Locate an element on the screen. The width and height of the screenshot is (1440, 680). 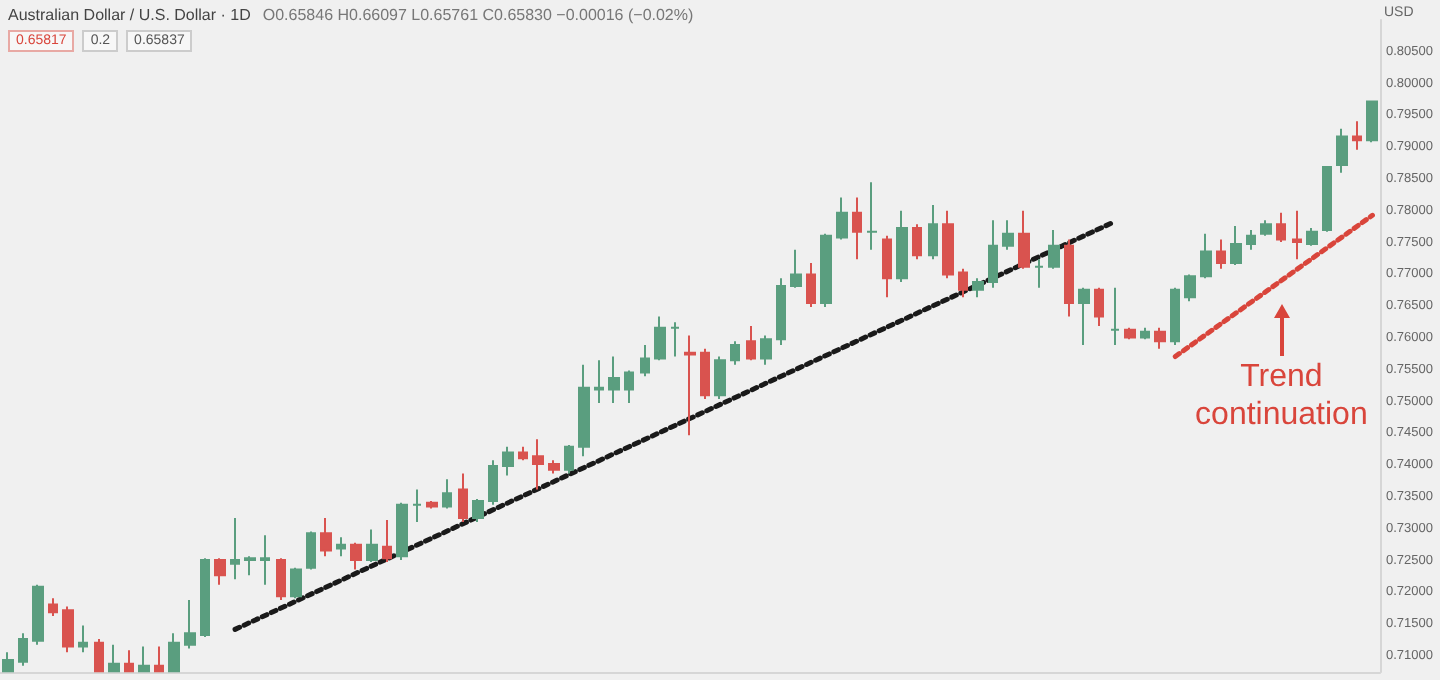
chart-subtitle: O0.65846 H0.66097 L0.65761 C0.65830 −0.00016 (−0.02%) is located at coordinates (478, 15).